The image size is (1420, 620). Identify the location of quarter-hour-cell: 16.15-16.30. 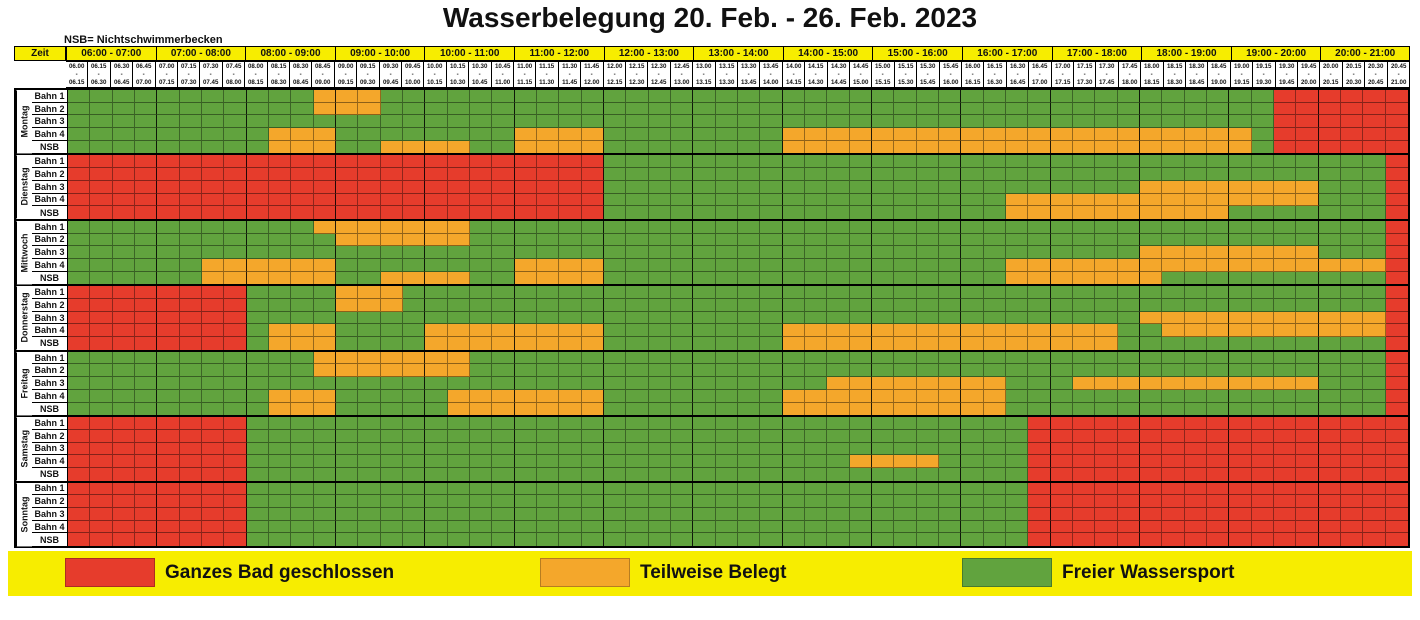
(995, 75).